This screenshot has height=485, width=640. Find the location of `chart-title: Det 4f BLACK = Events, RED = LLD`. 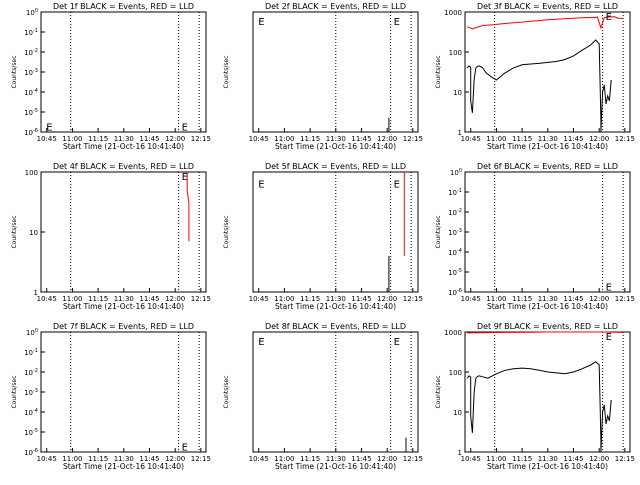

chart-title: Det 4f BLACK = Events, RED = LLD is located at coordinates (123, 166).